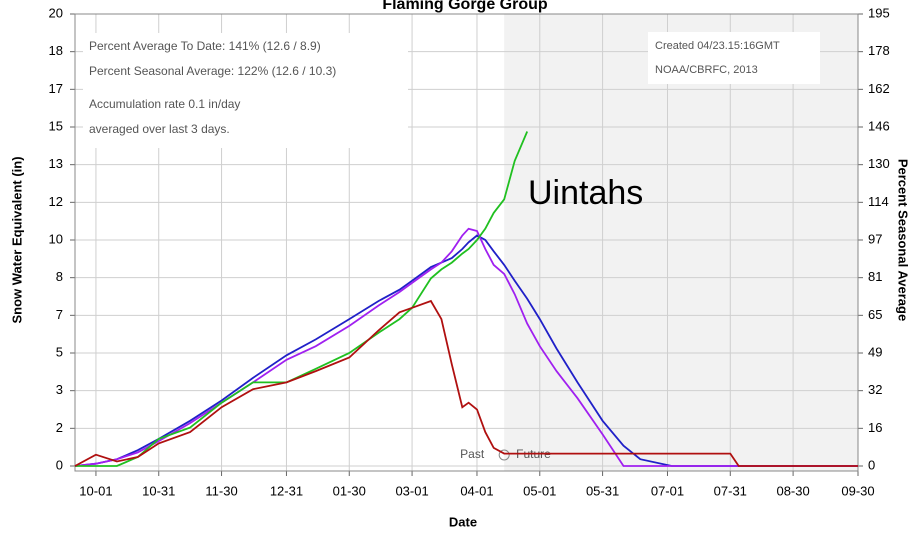 This screenshot has height=539, width=914. Describe the element at coordinates (286, 490) in the screenshot. I see `x-tick-label: 12-31` at that location.